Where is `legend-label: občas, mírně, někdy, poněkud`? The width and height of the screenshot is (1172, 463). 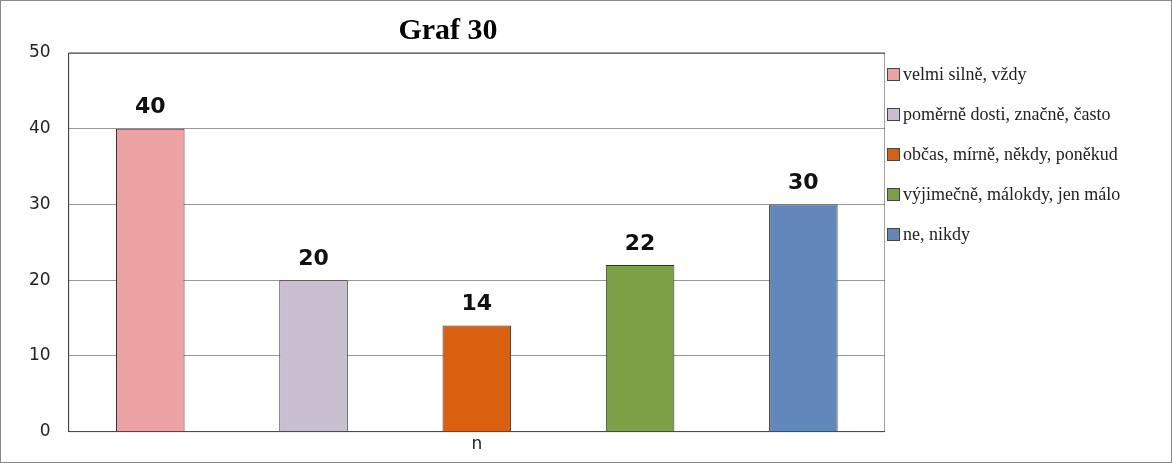
legend-label: občas, mírně, někdy, poněkud is located at coordinates (1010, 154).